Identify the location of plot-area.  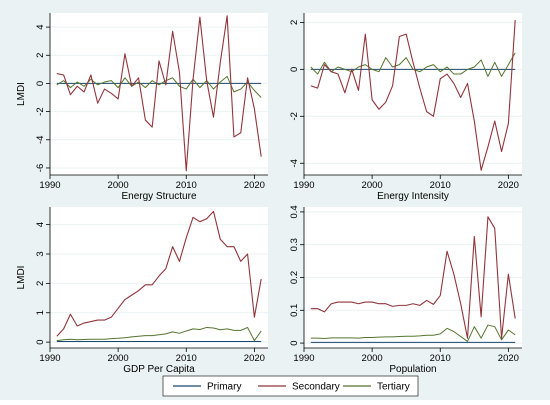
(159, 277).